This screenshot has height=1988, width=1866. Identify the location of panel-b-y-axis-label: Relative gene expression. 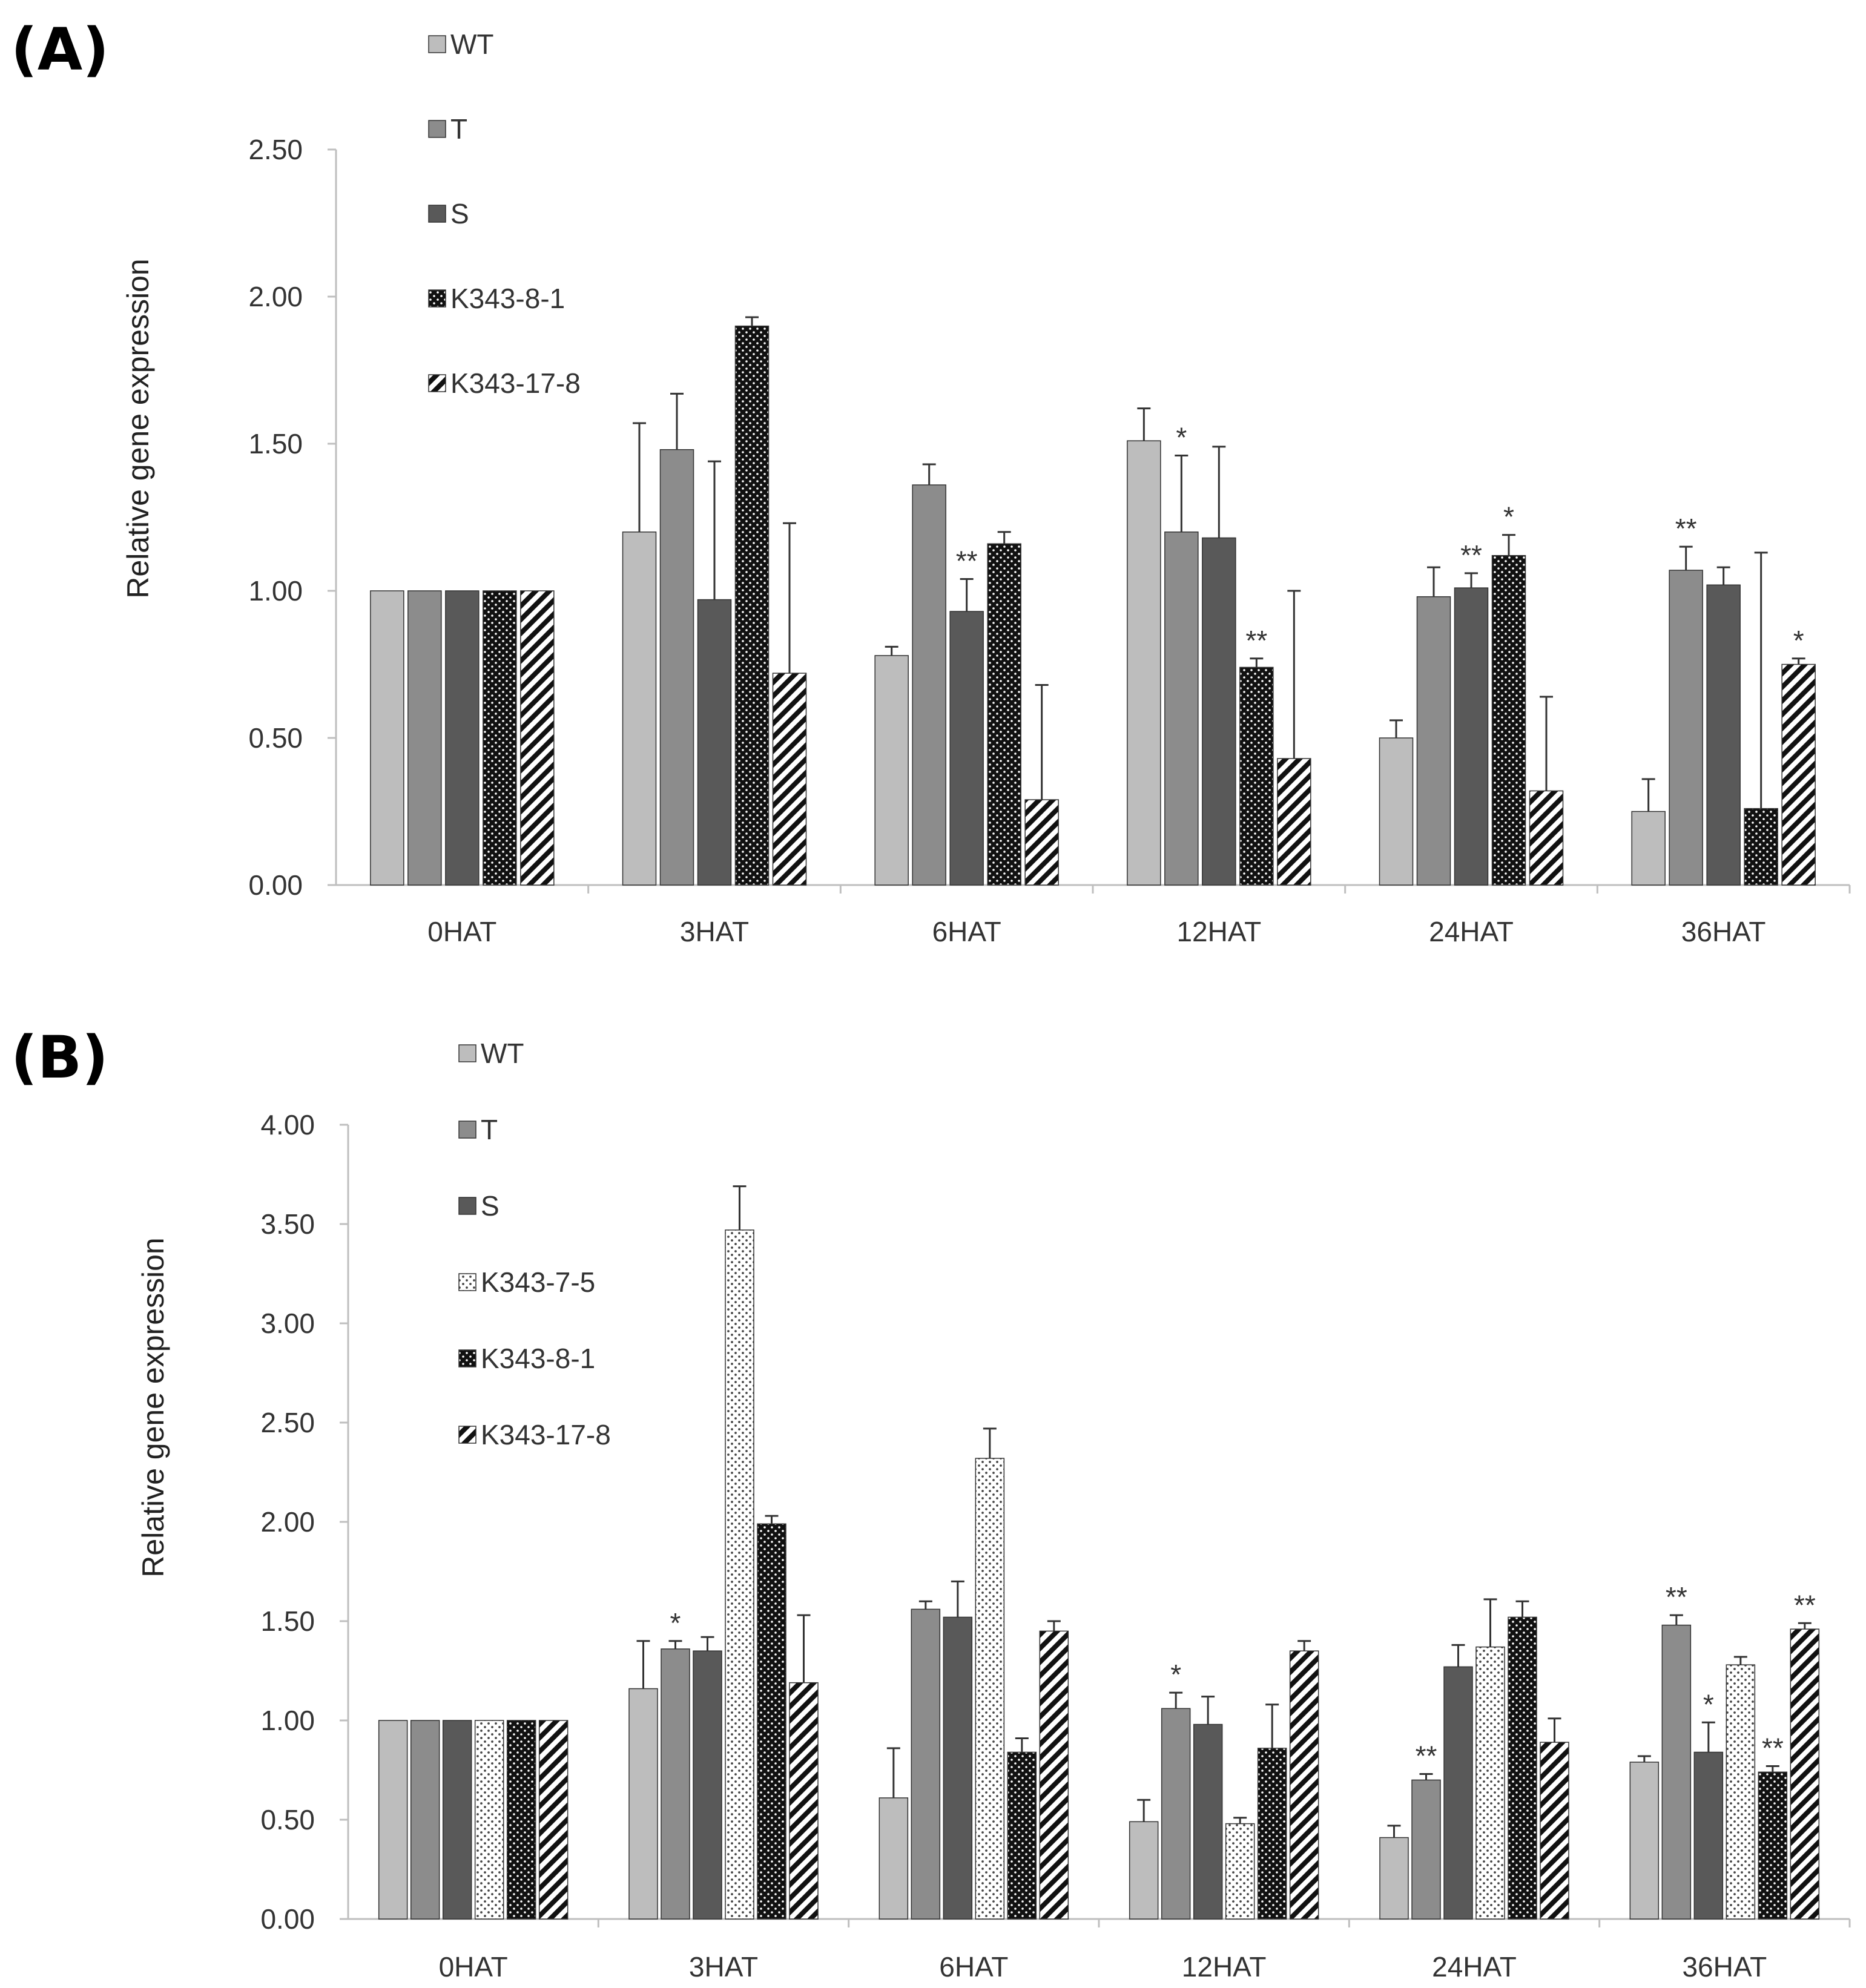
(153, 1407).